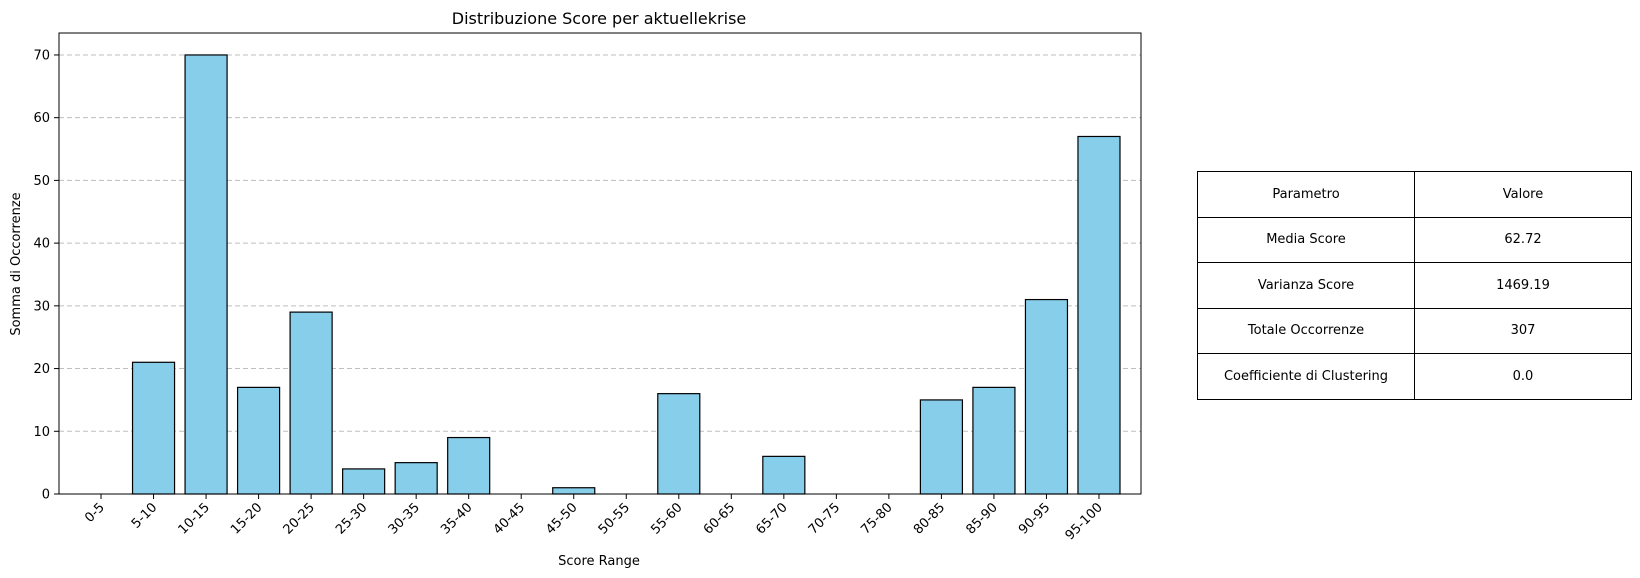 The height and width of the screenshot is (578, 1640). What do you see at coordinates (1306, 285) in the screenshot?
I see `table-cell-param: Varianza Score` at bounding box center [1306, 285].